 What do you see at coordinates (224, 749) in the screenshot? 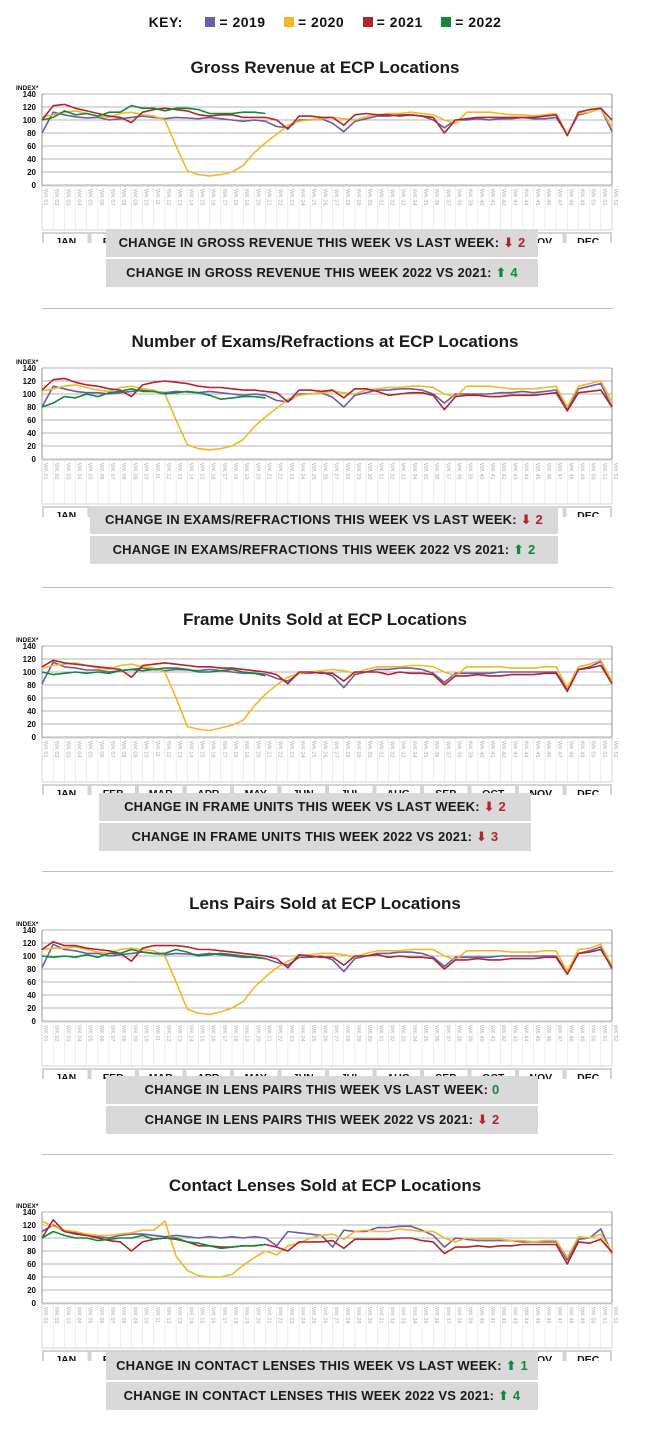
I see `week-tick-label: WK 17` at bounding box center [224, 749].